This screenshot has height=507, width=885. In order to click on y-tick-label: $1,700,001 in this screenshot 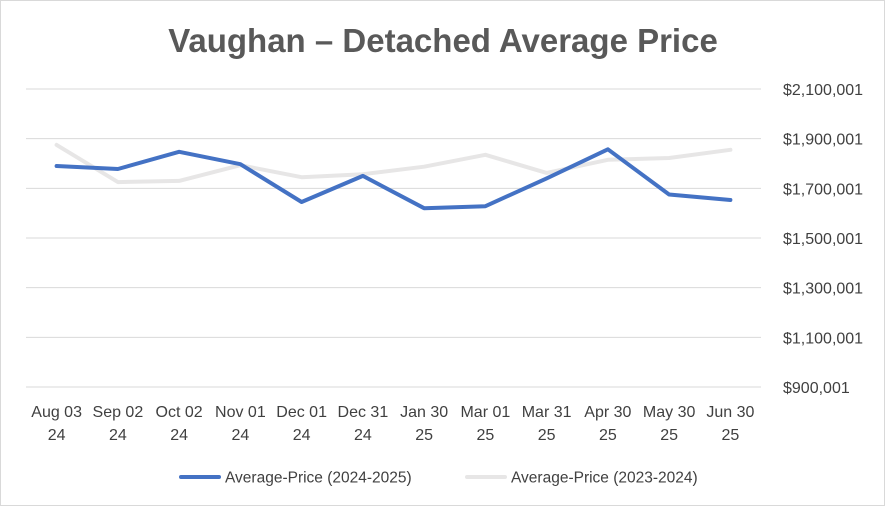, I will do `click(823, 189)`.